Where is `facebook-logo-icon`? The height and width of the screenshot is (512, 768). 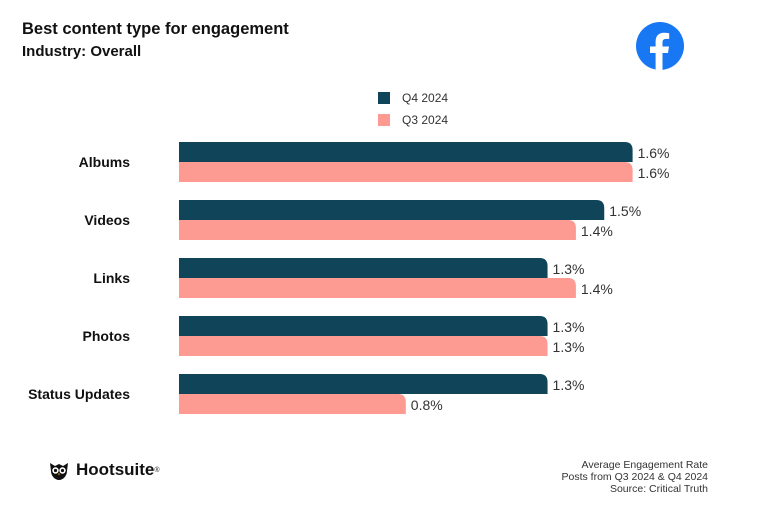
facebook-logo-icon is located at coordinates (660, 46).